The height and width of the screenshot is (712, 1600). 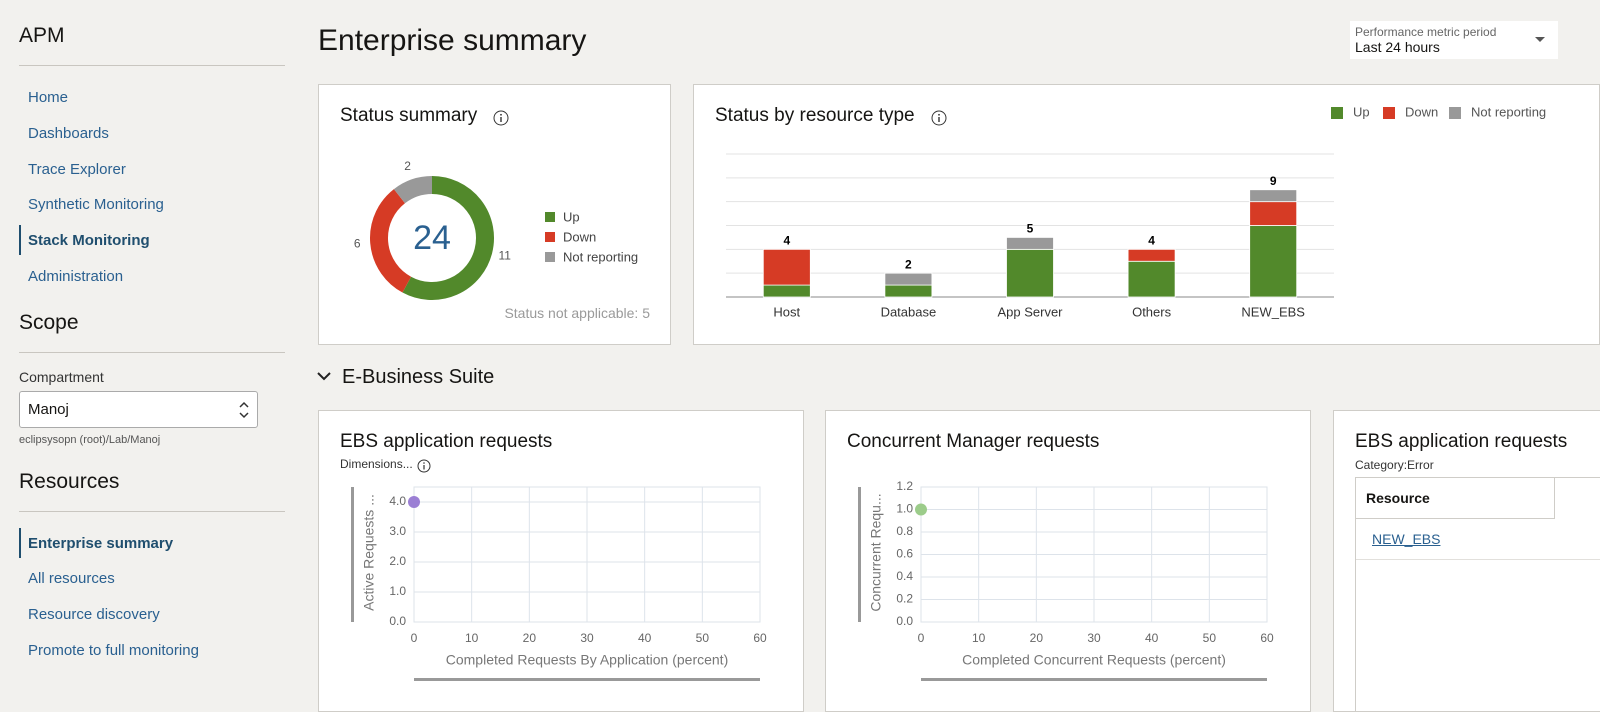 What do you see at coordinates (1455, 498) in the screenshot?
I see `table-header: Resource` at bounding box center [1455, 498].